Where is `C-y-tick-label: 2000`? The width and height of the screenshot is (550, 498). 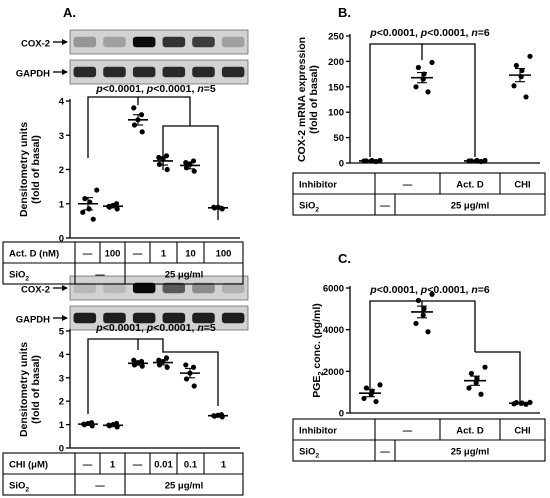 C-y-tick-label: 2000 is located at coordinates (333, 372).